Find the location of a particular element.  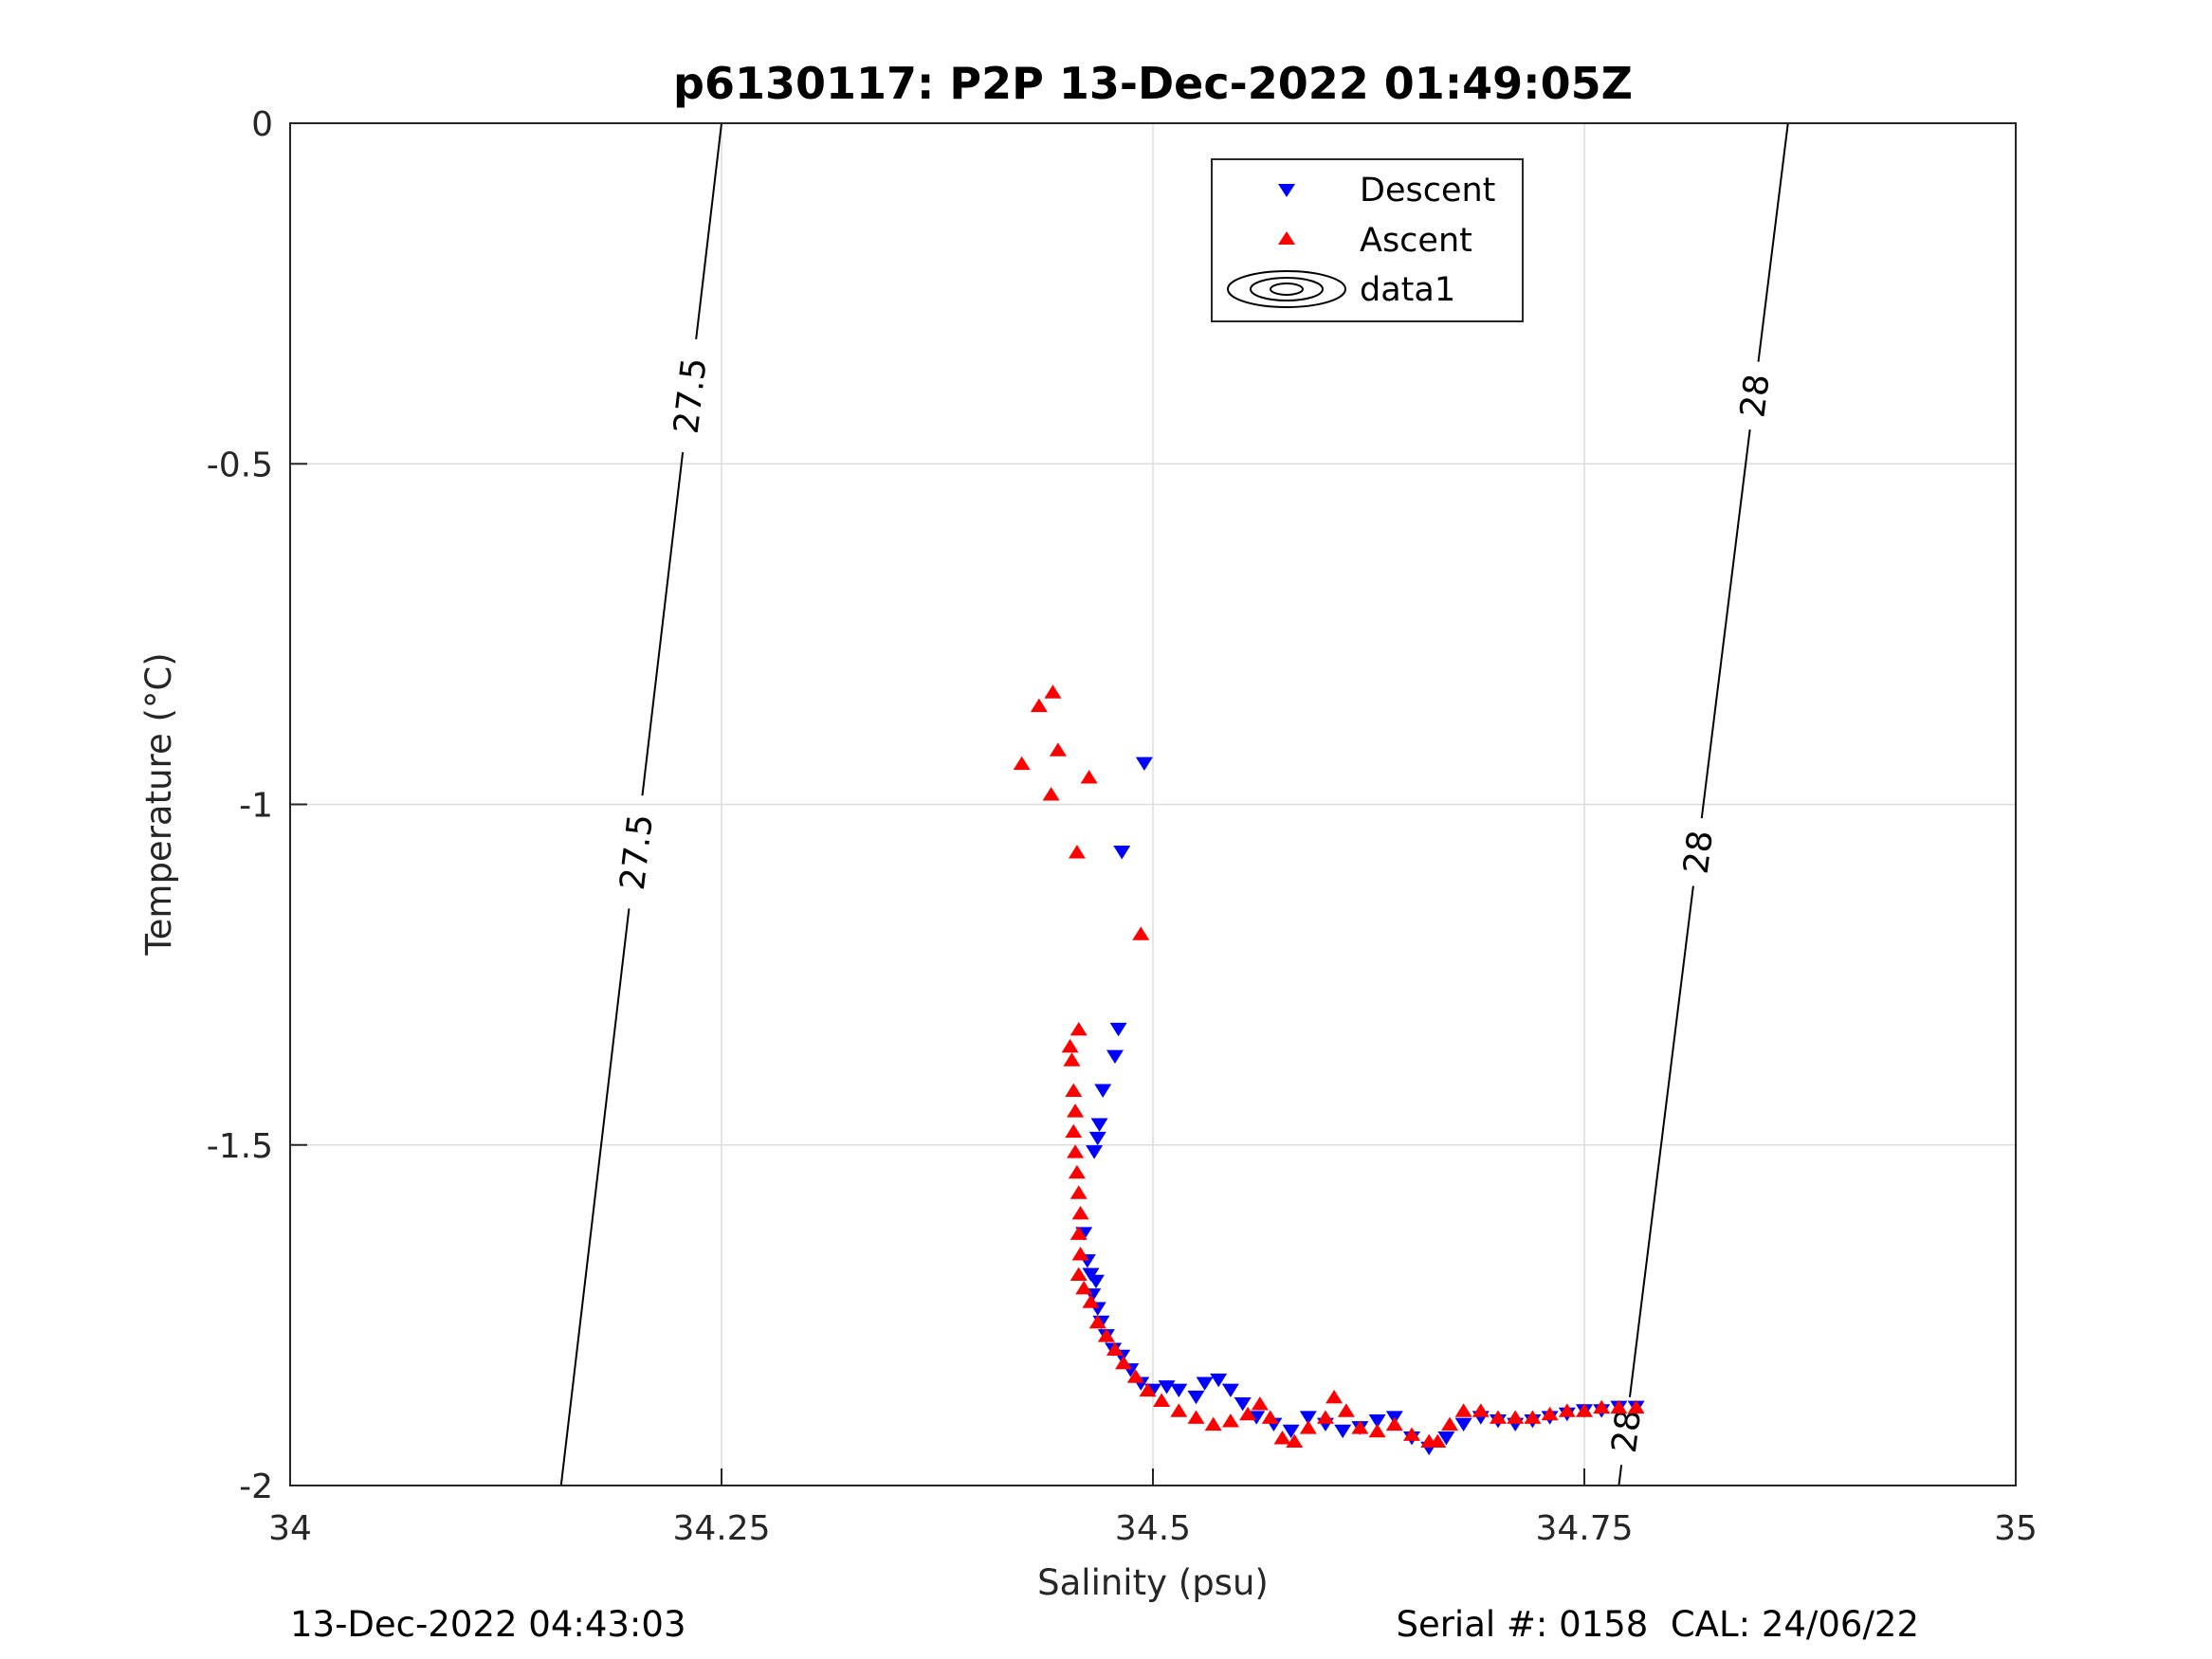

legend-box is located at coordinates (1367, 240).